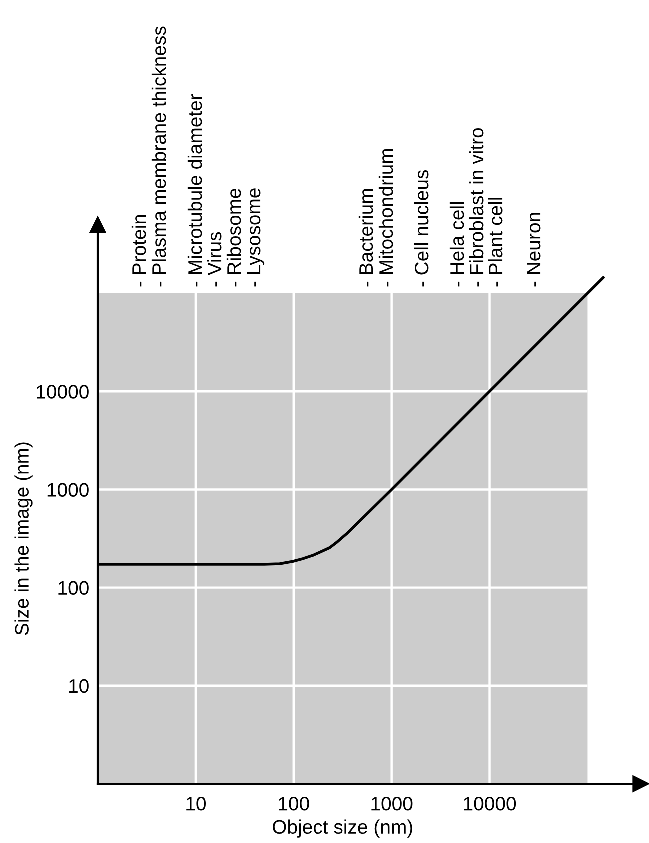 The image size is (649, 843). What do you see at coordinates (196, 804) in the screenshot?
I see `x-tick-label: 10` at bounding box center [196, 804].